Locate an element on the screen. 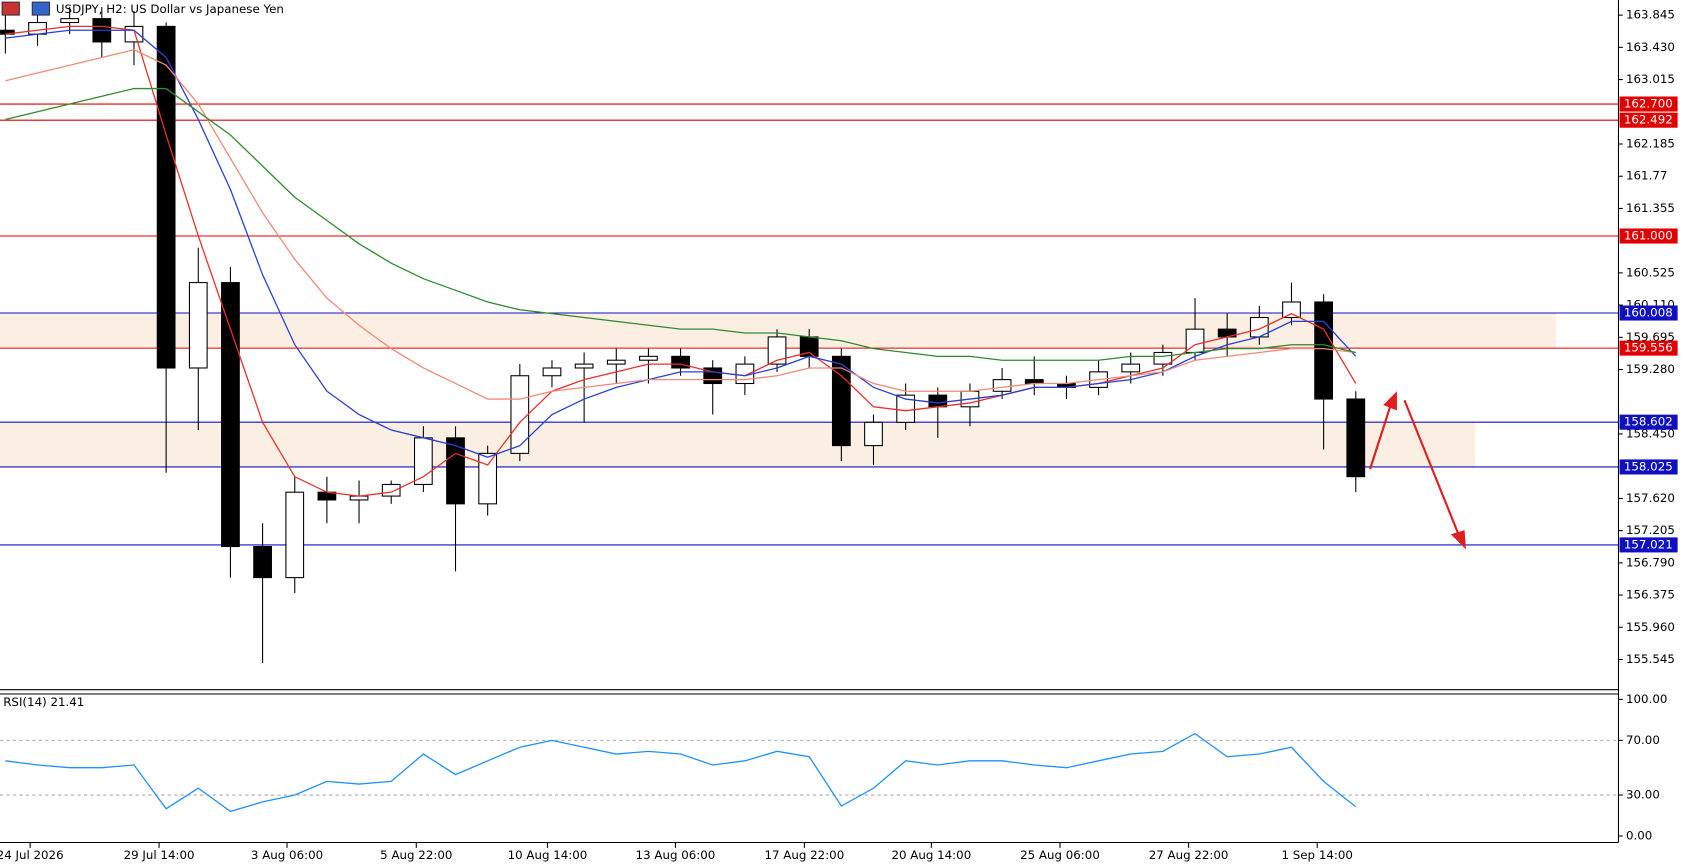 This screenshot has height=864, width=1683. x-tick-label: 27 Aug 22:00 is located at coordinates (1189, 855).